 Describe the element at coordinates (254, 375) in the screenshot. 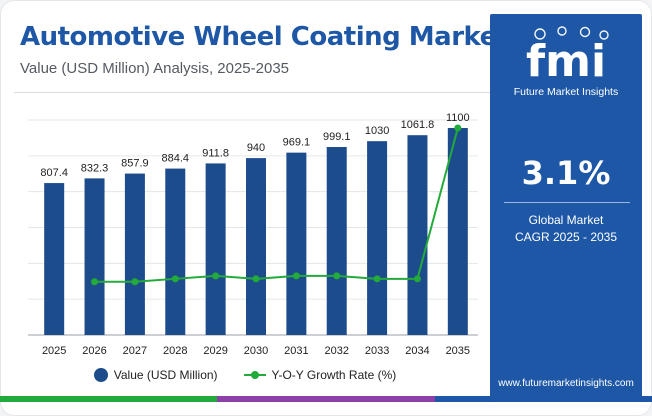

I see `legend-line-swatch` at that location.